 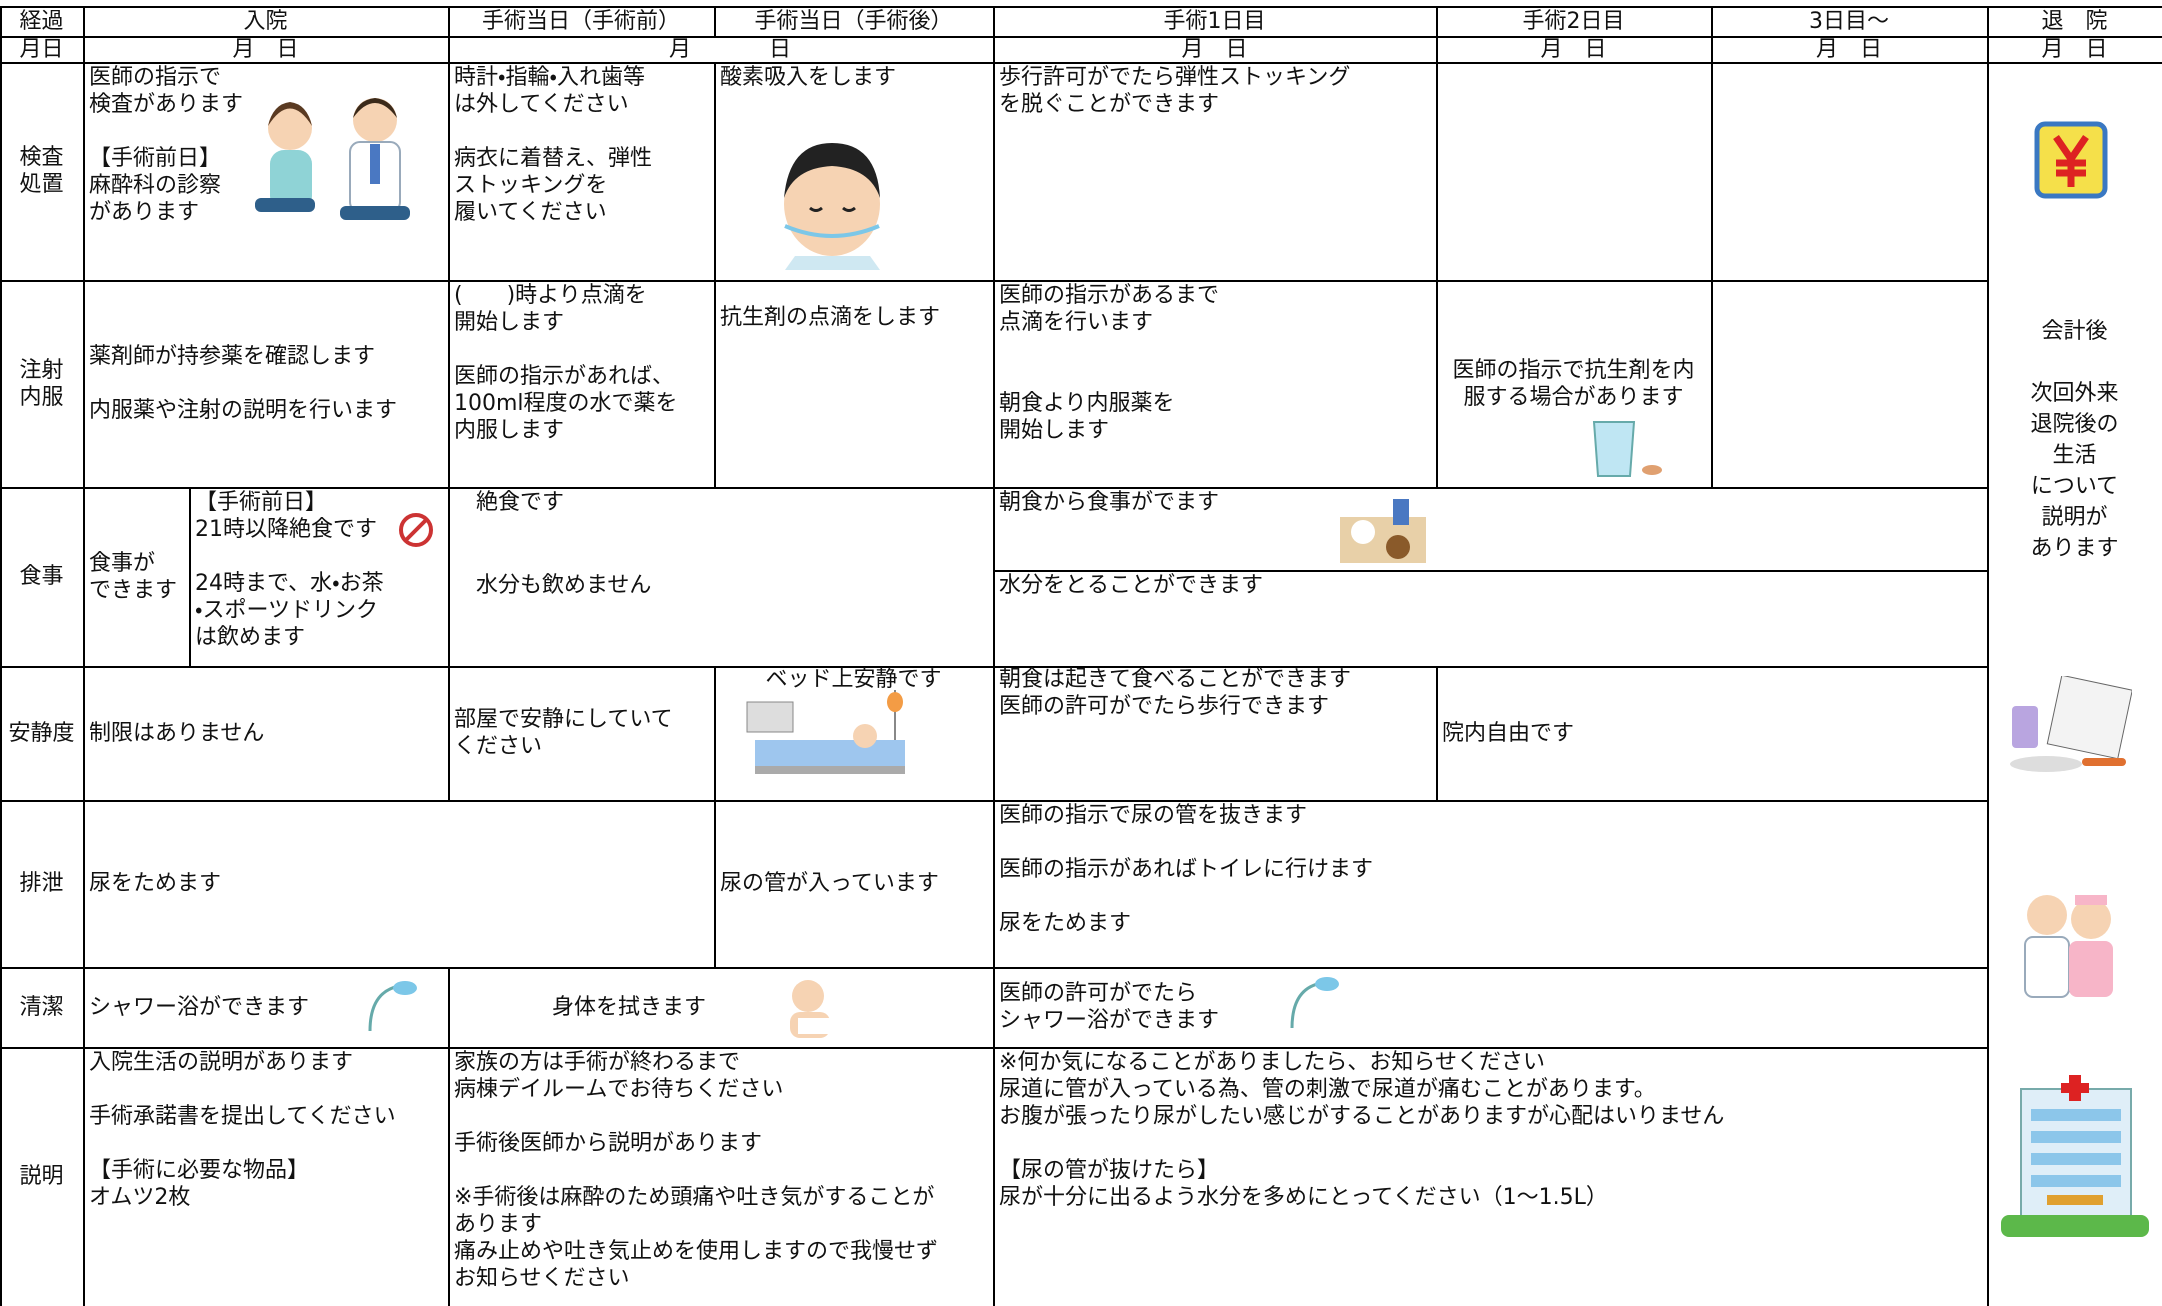 I want to click on cell-text: 水分をとることができます, so click(x=1131, y=585).